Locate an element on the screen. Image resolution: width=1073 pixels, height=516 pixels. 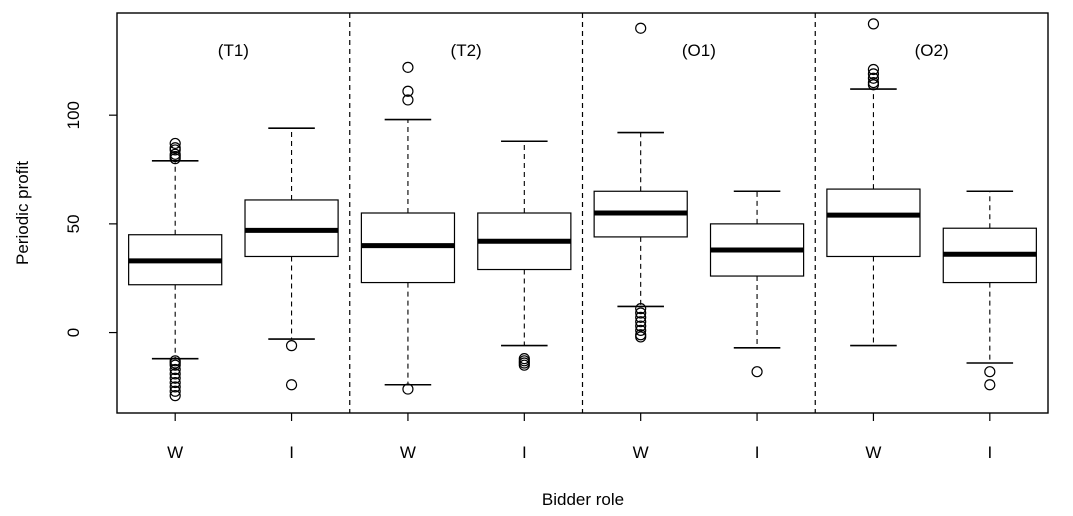
x-axis-label: Bidder role is located at coordinates (583, 499).